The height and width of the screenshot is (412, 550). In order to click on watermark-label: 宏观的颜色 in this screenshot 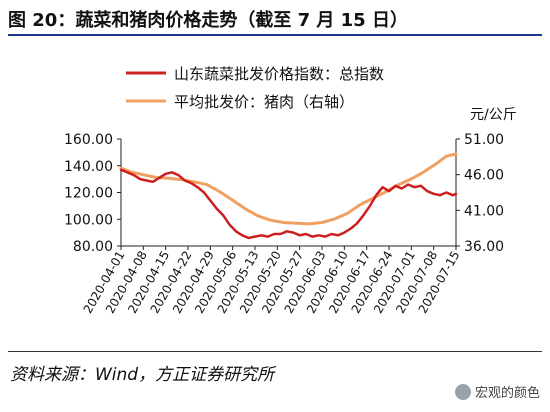, I will do `click(507, 393)`.